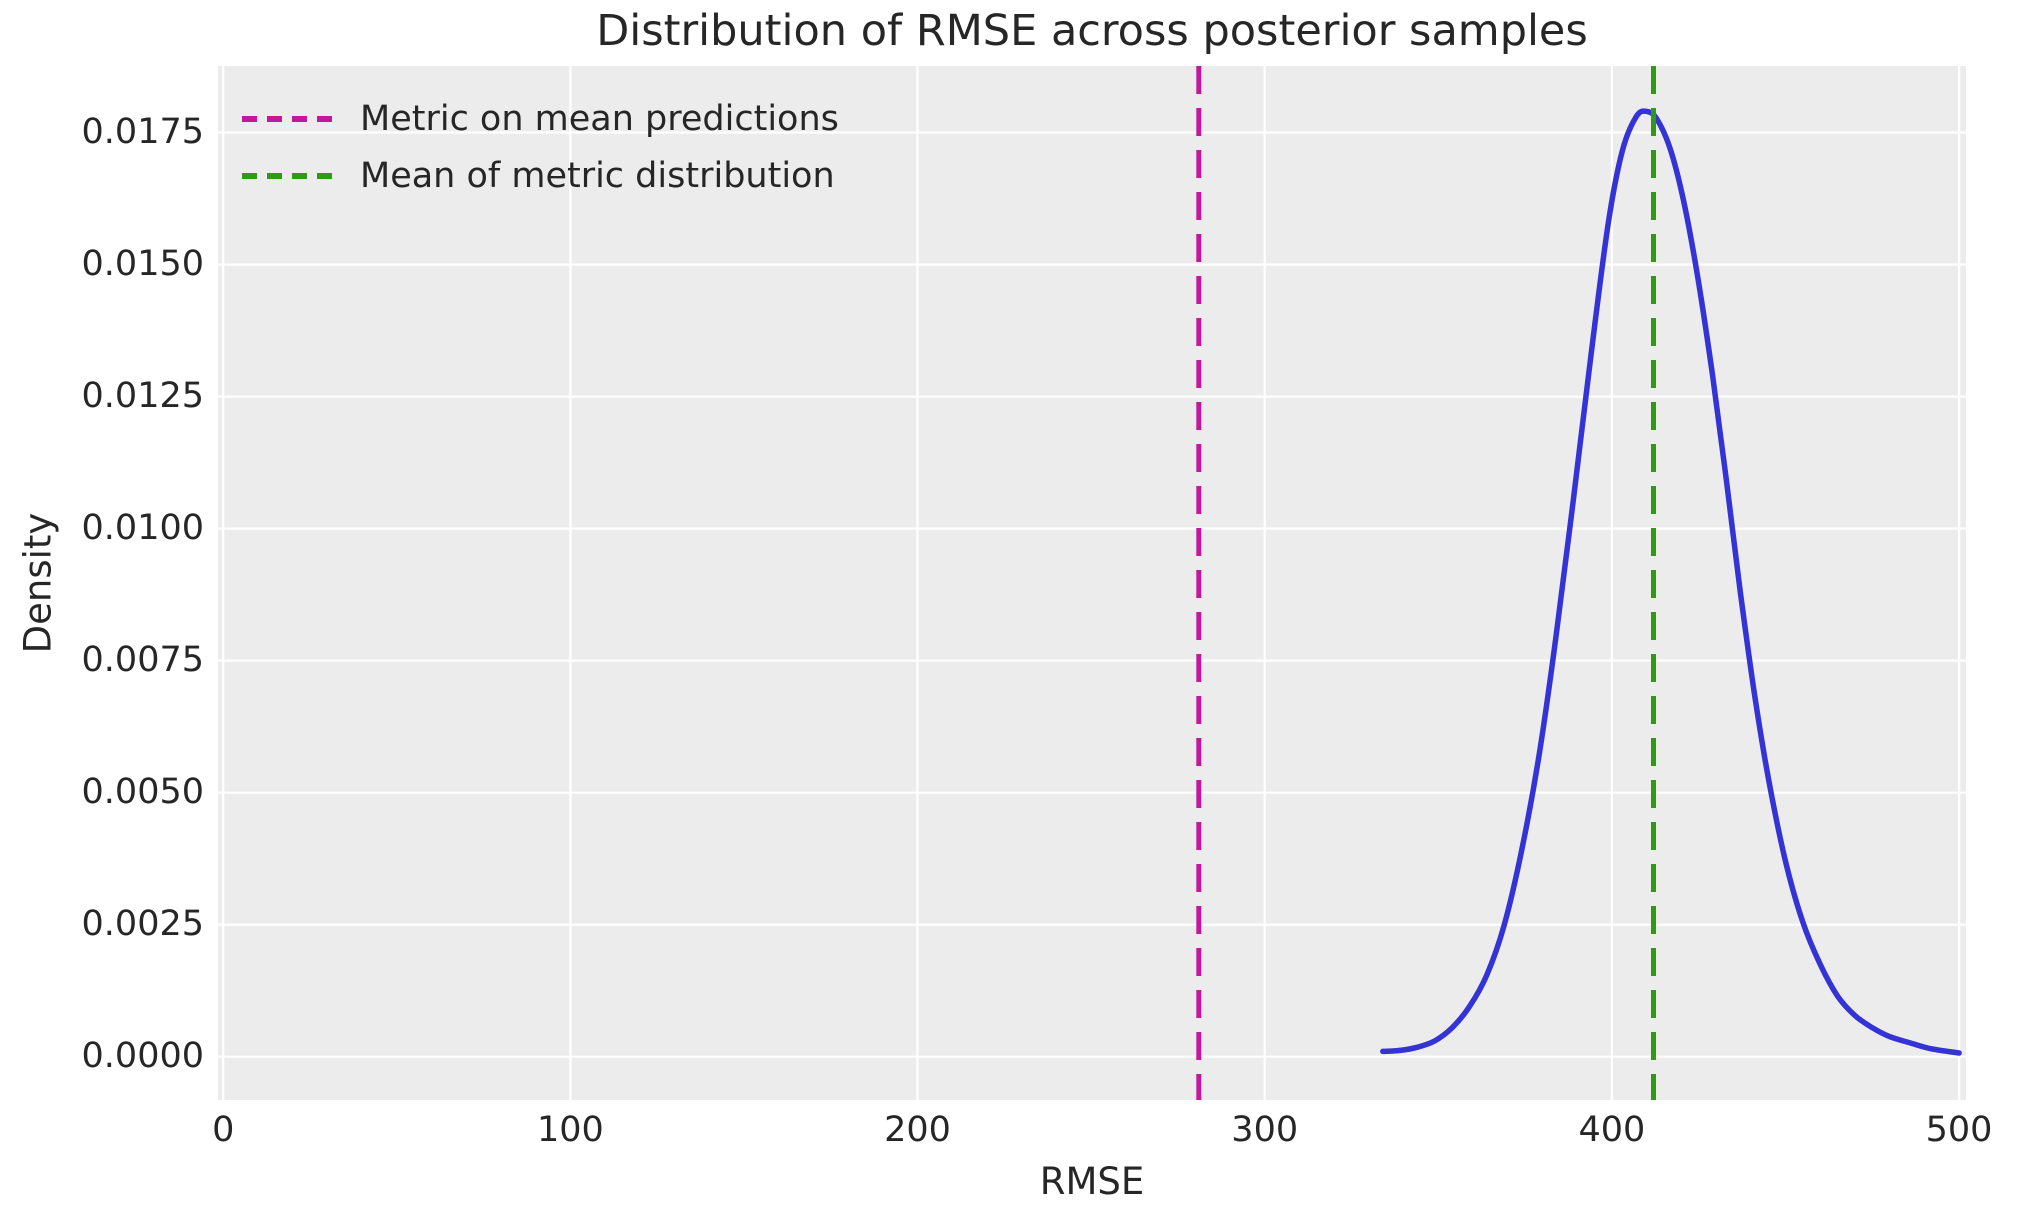  I want to click on x-tick-label: 100, so click(570, 1130).